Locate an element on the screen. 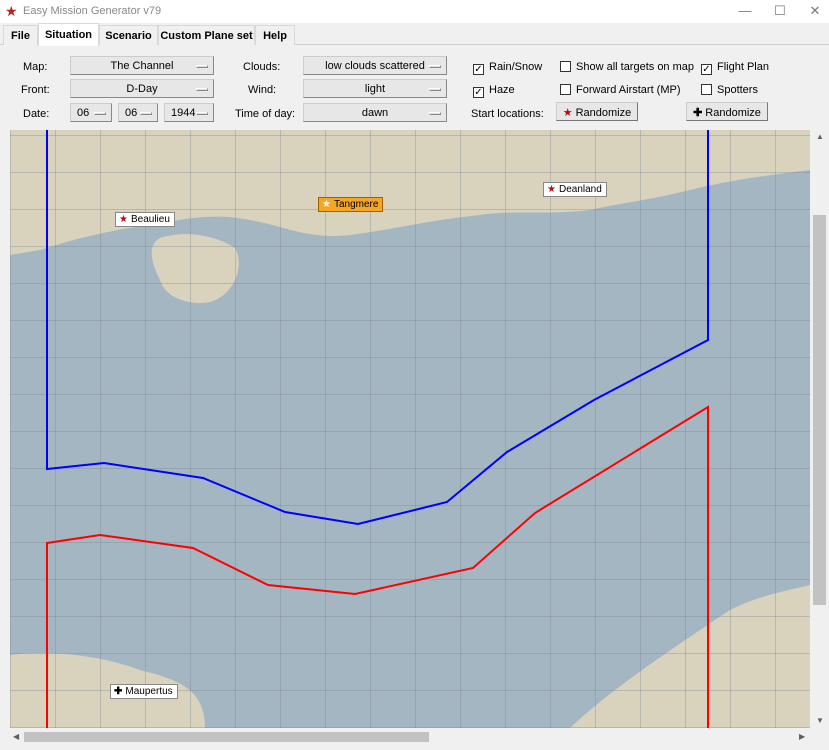  vertical-scrollbar: ▲ ▼ is located at coordinates (819, 429).